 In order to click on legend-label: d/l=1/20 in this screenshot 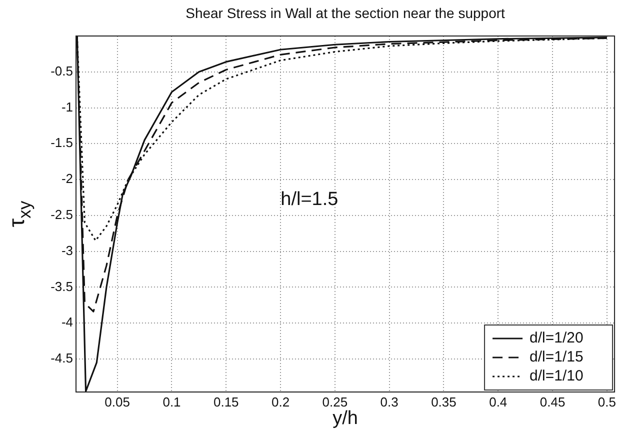, I will do `click(557, 338)`.